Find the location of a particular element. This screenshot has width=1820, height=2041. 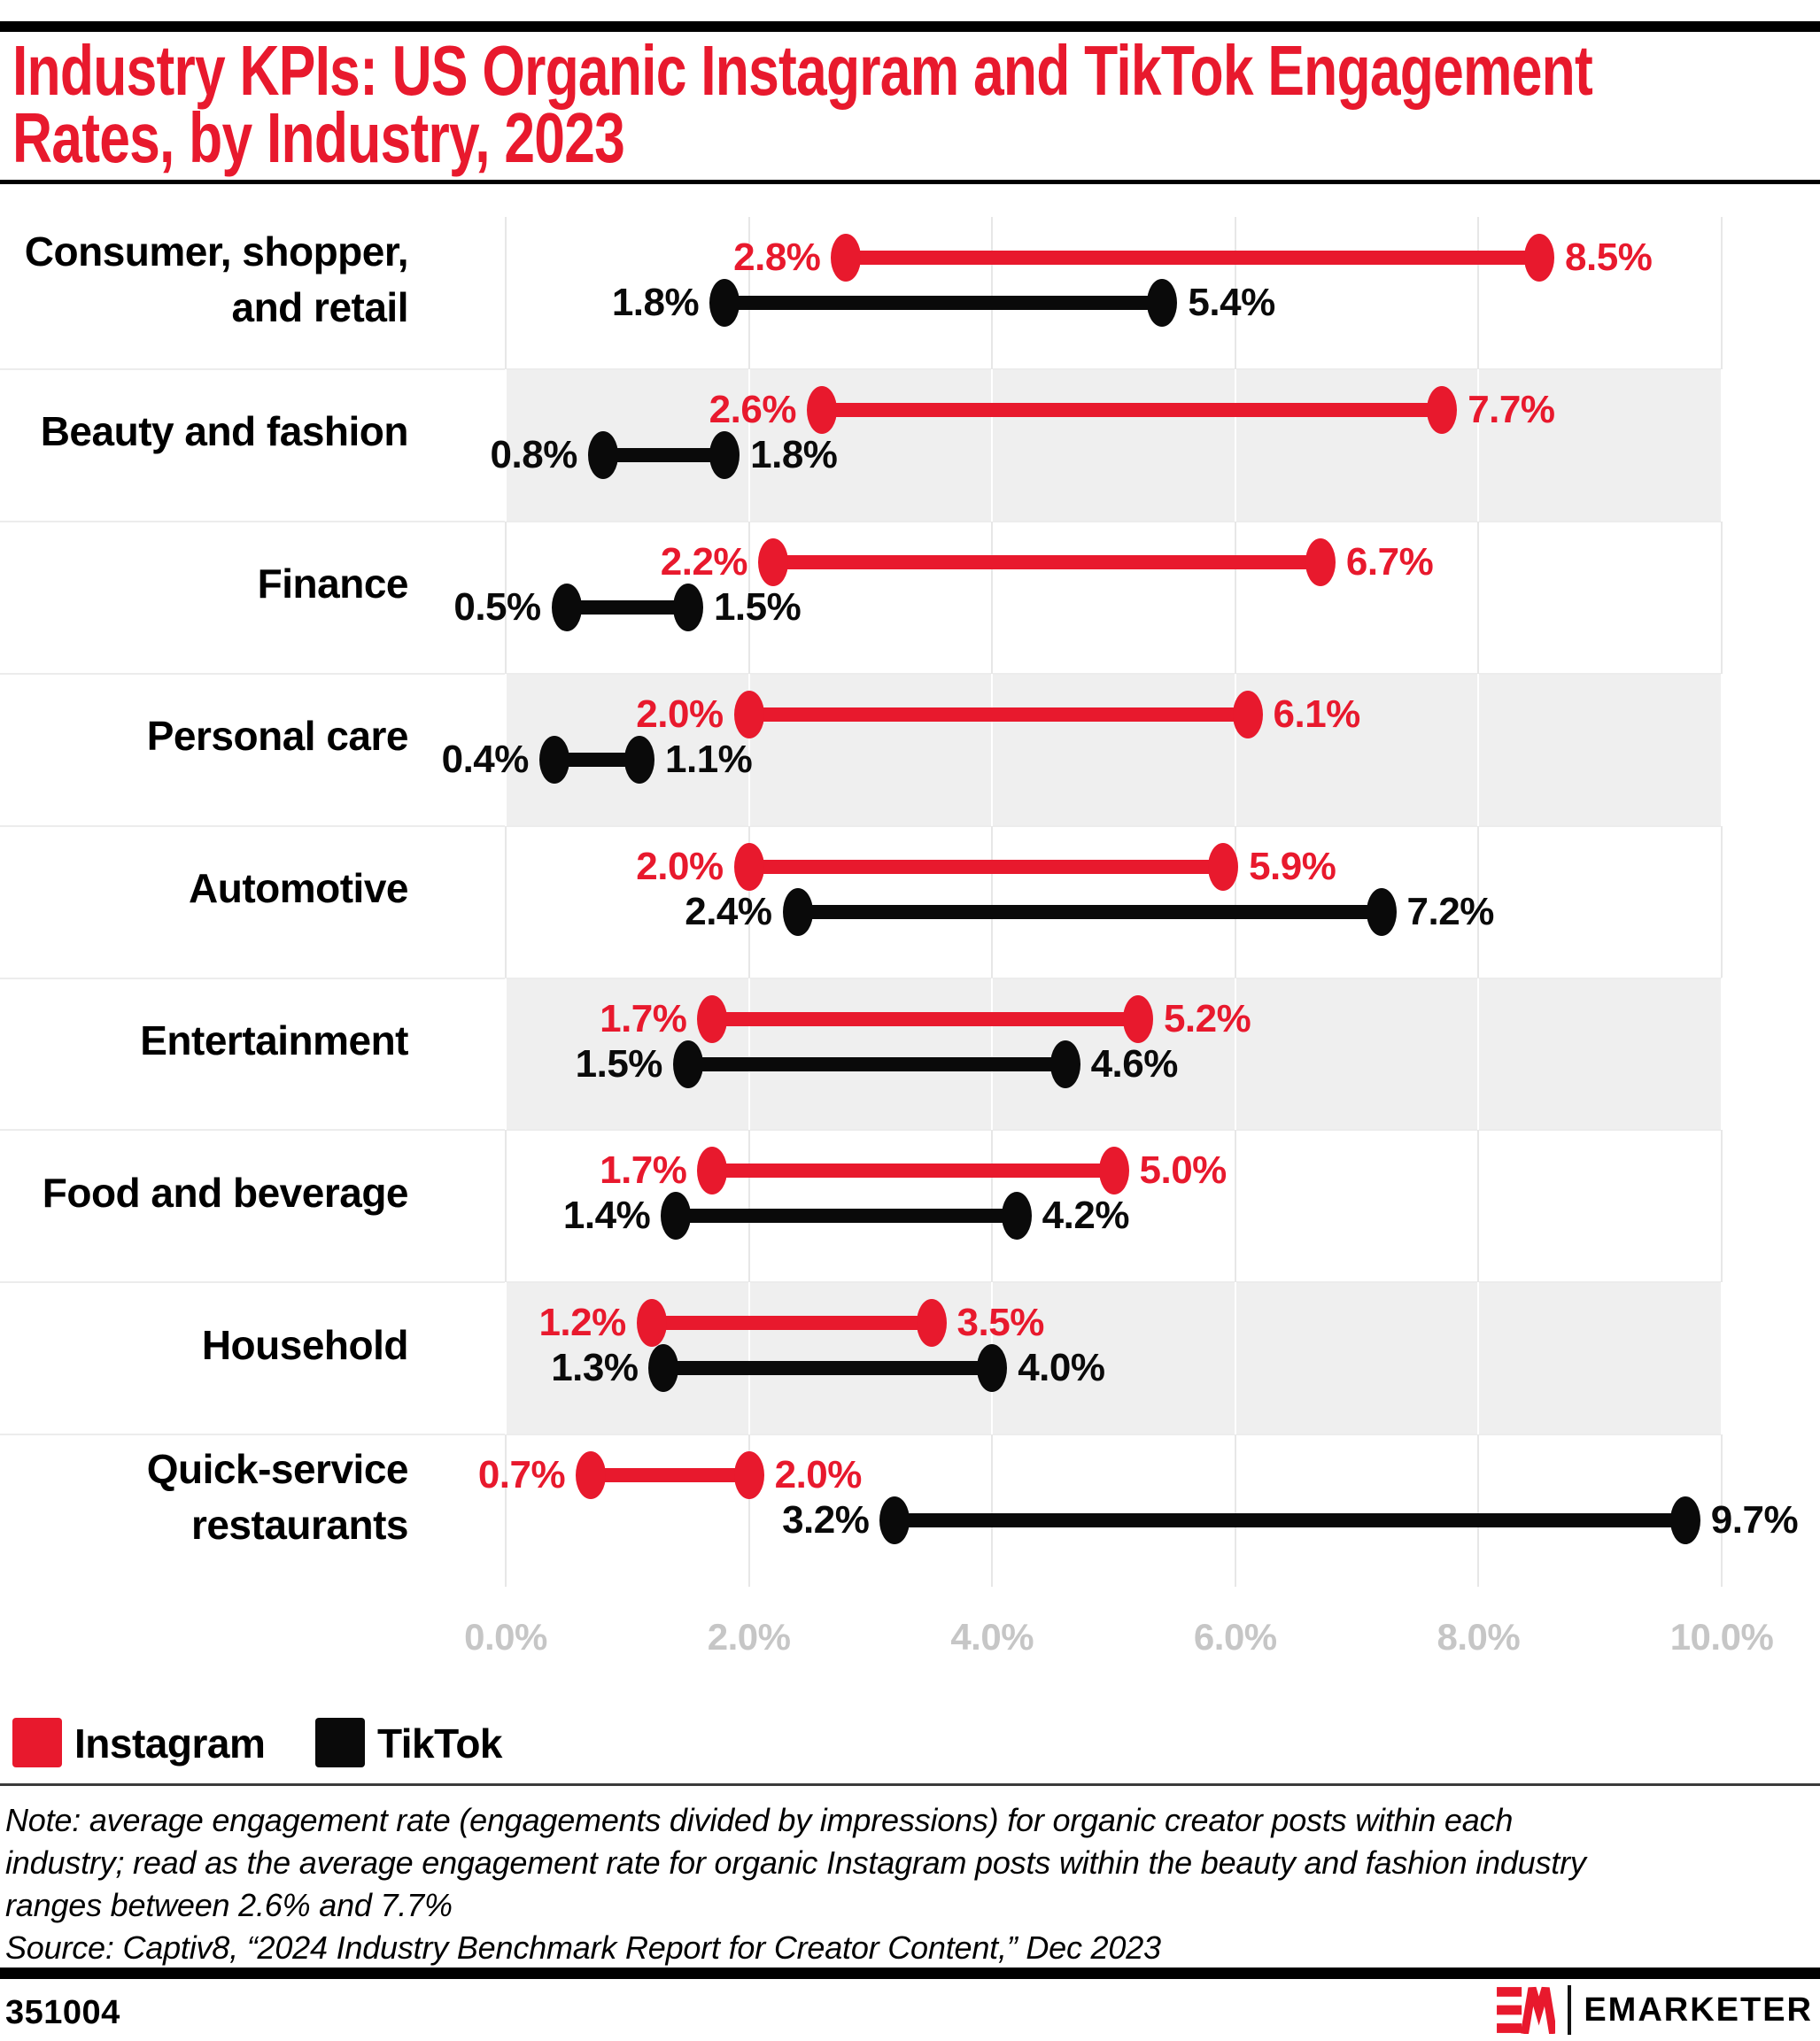

tiktok-max-value-label: 1.8% is located at coordinates (794, 454).